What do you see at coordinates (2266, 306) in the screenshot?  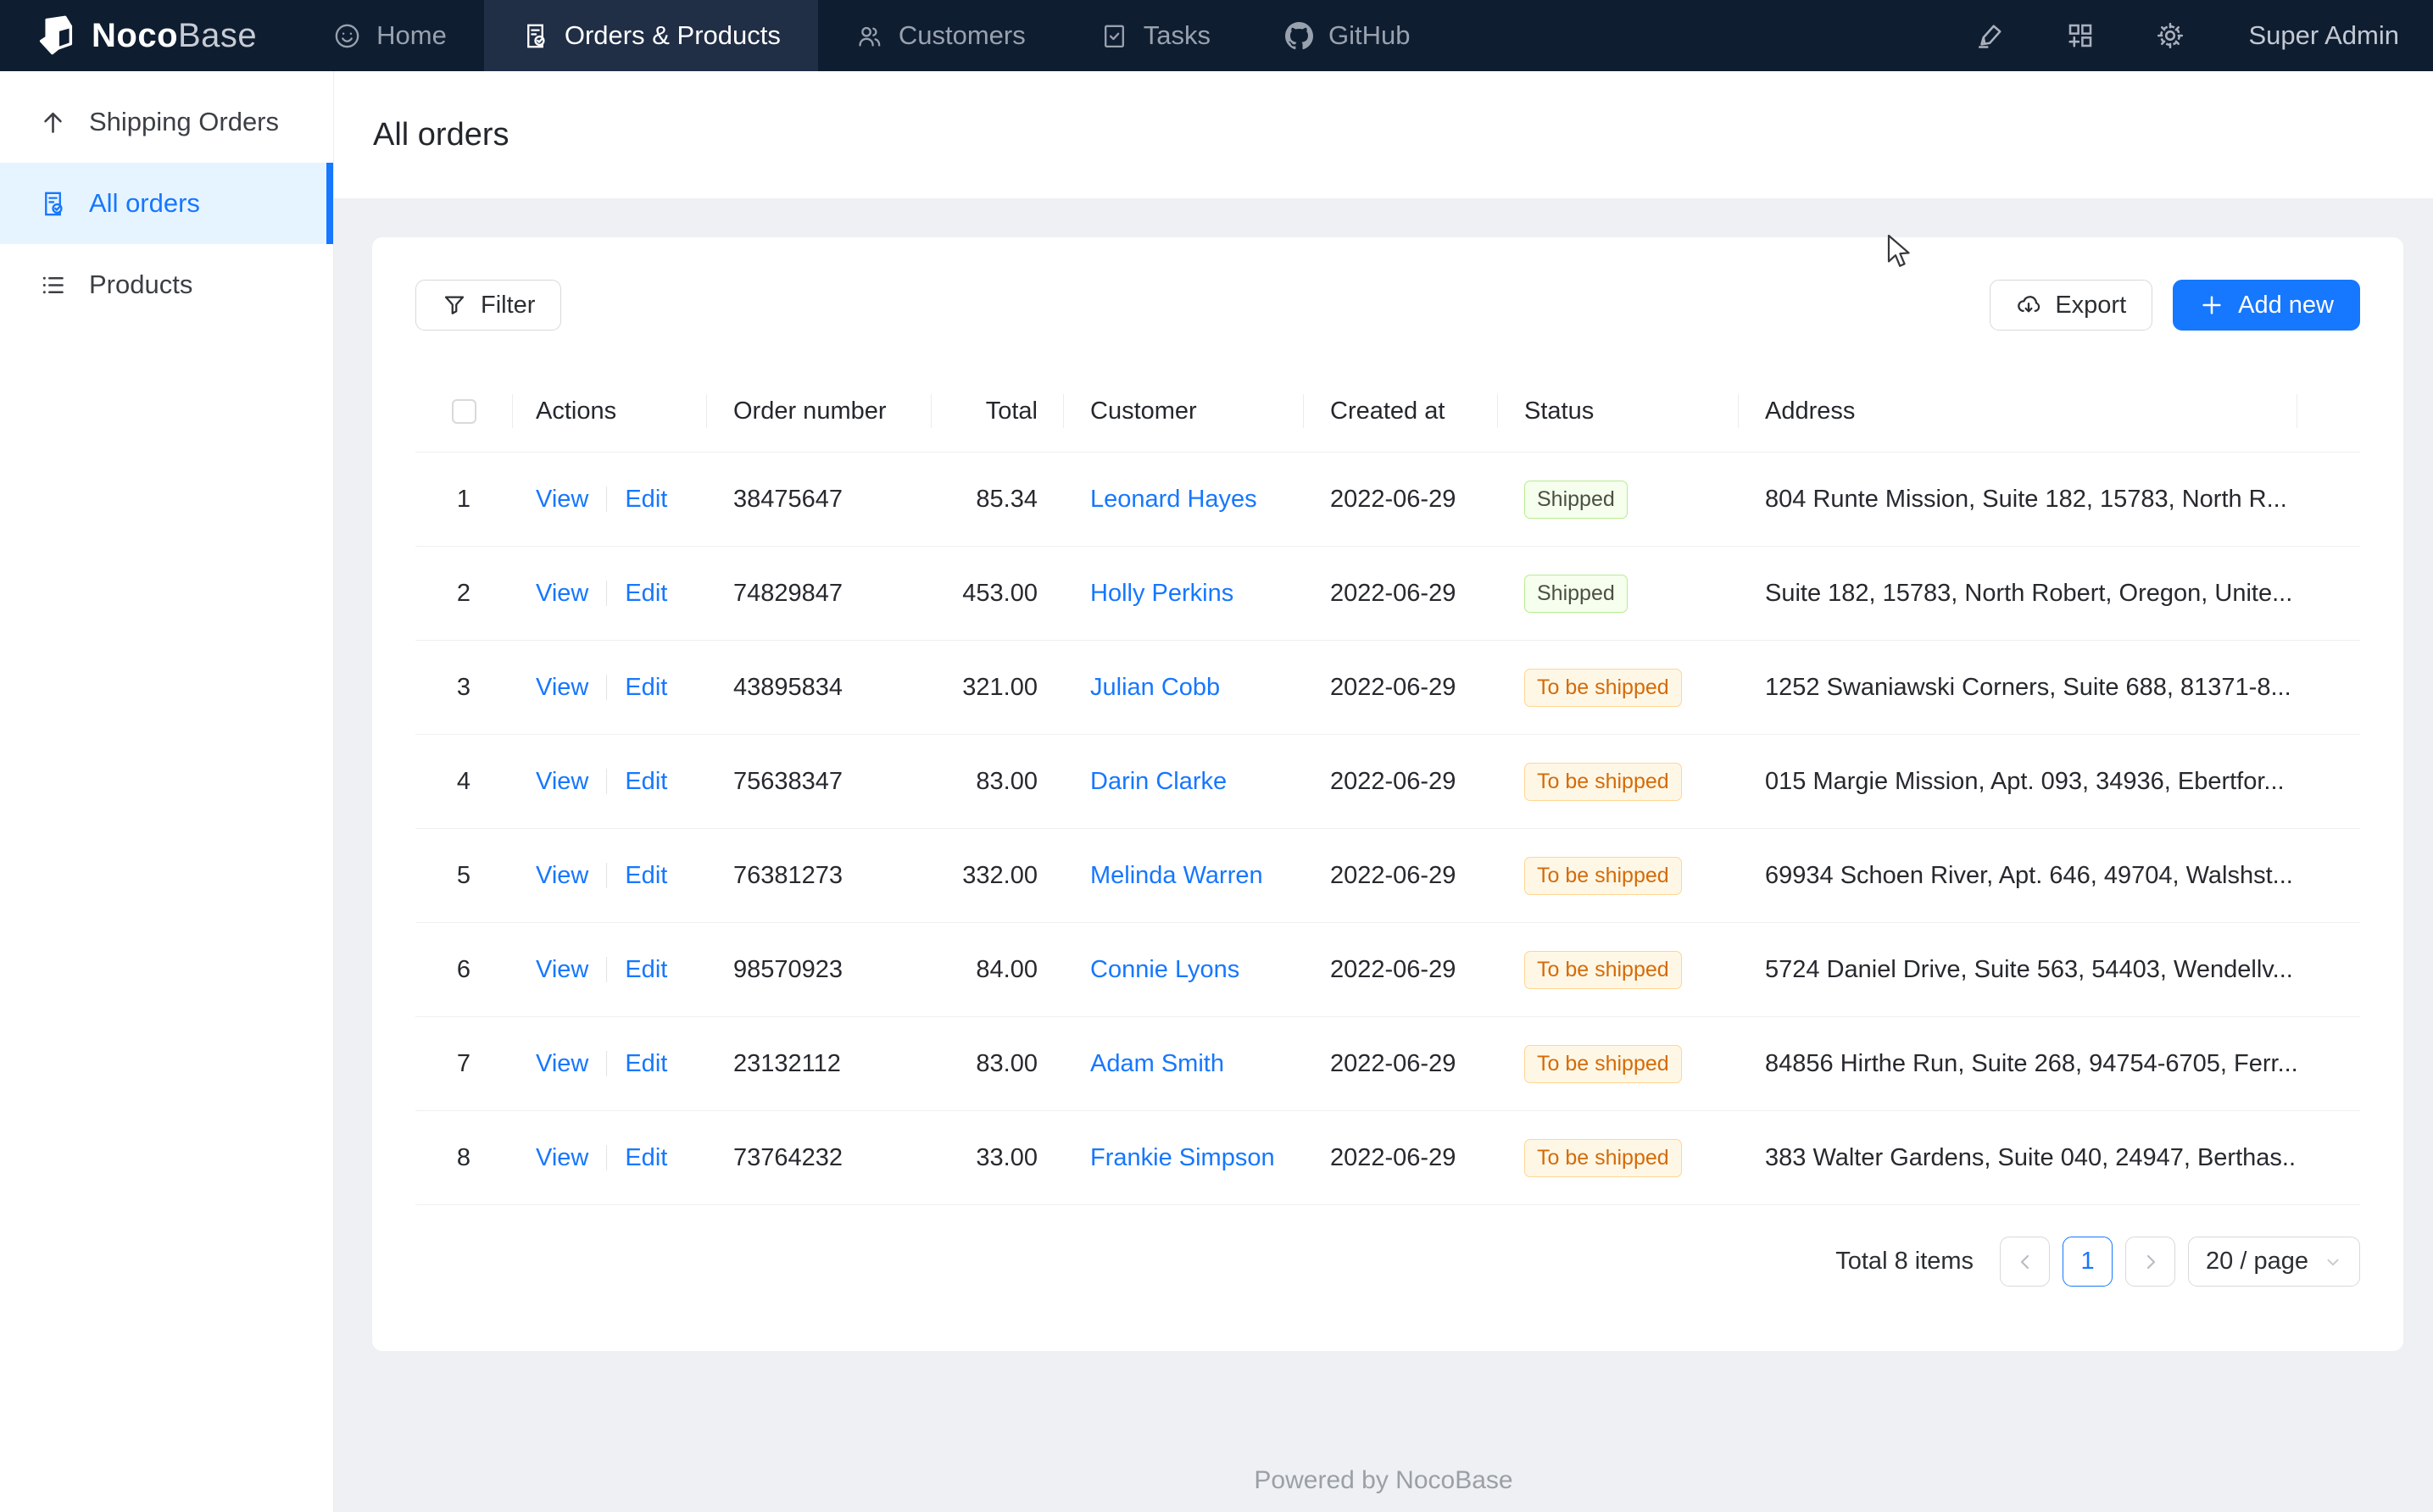 I see `add-new-button: Add new` at bounding box center [2266, 306].